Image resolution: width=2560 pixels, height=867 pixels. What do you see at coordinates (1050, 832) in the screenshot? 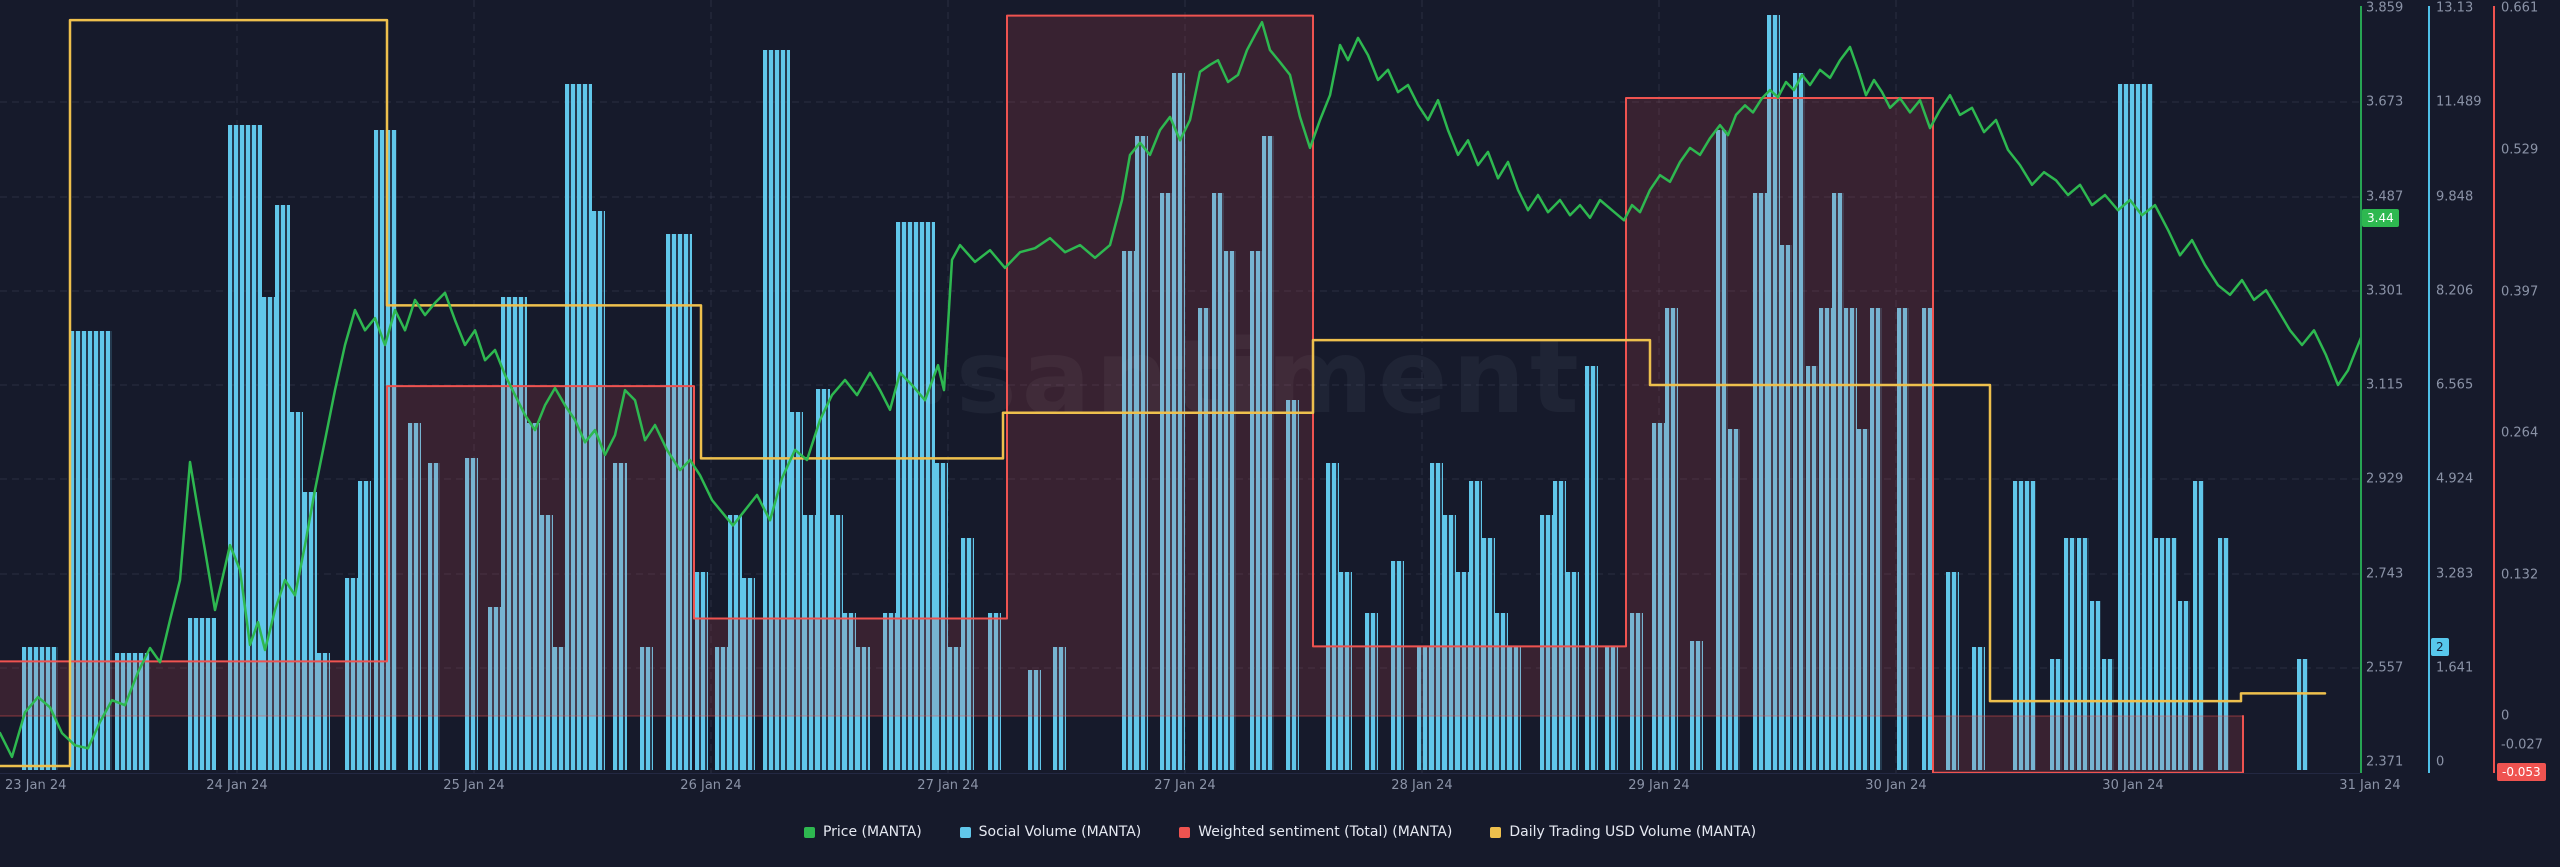
I see `legend-item-social-volume: Social Volume (MANTA)` at bounding box center [1050, 832].